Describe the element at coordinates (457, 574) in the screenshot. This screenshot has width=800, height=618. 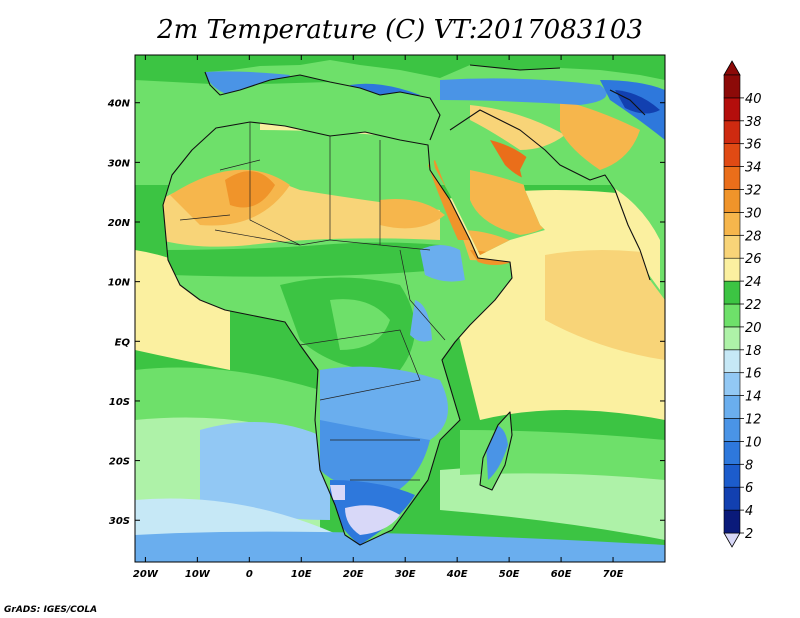
I see `x-tick-label: 40E` at that location.